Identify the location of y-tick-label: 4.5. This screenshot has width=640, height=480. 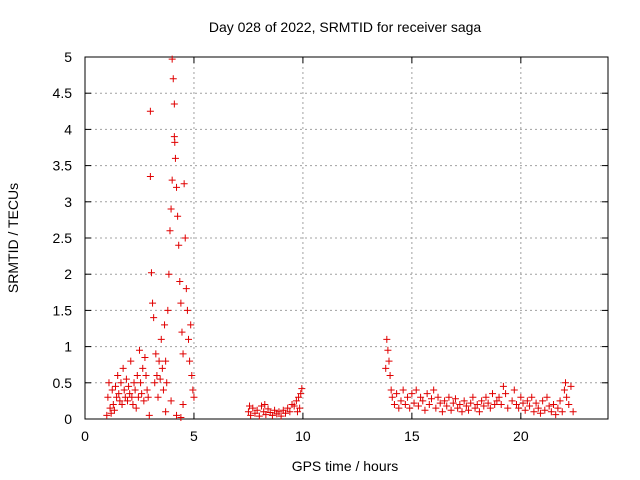
(63, 93).